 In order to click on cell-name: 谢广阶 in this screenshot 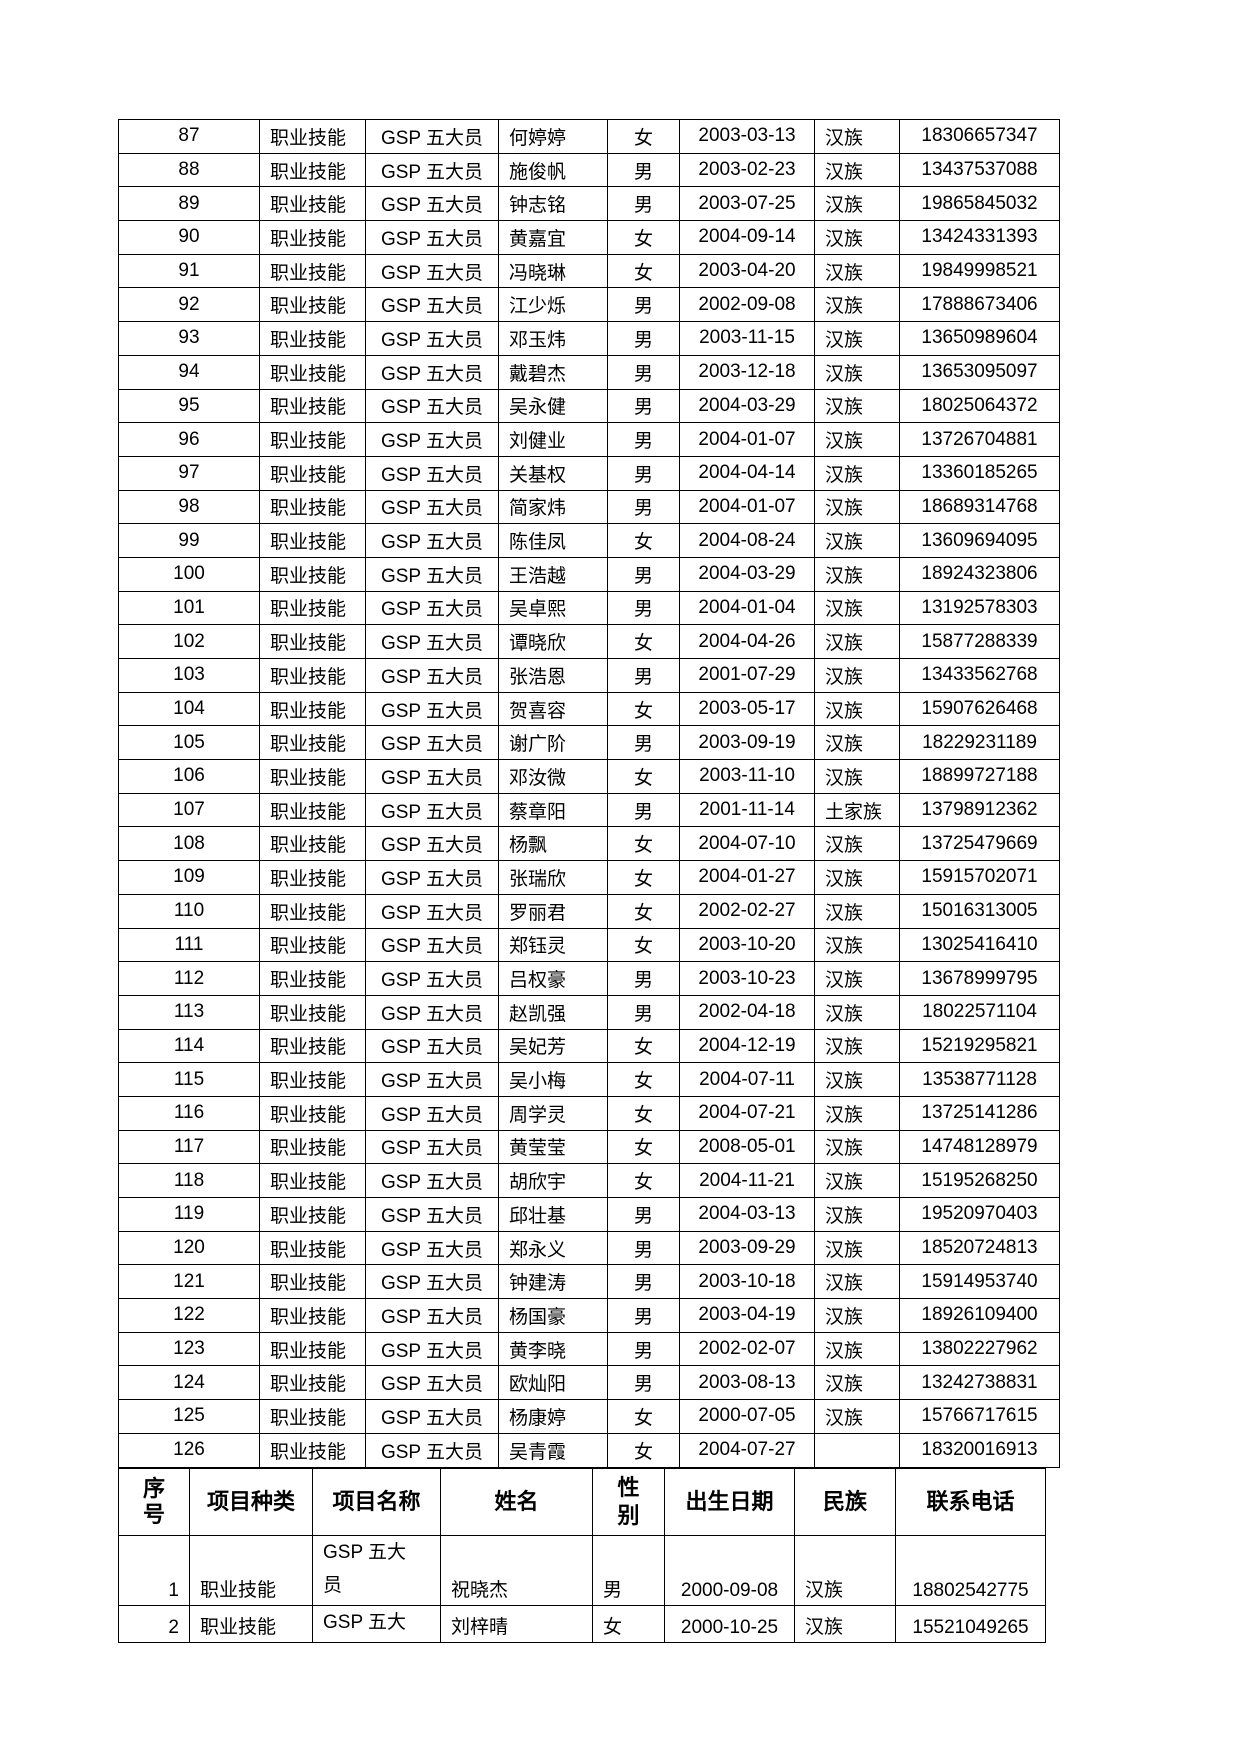, I will do `click(553, 743)`.